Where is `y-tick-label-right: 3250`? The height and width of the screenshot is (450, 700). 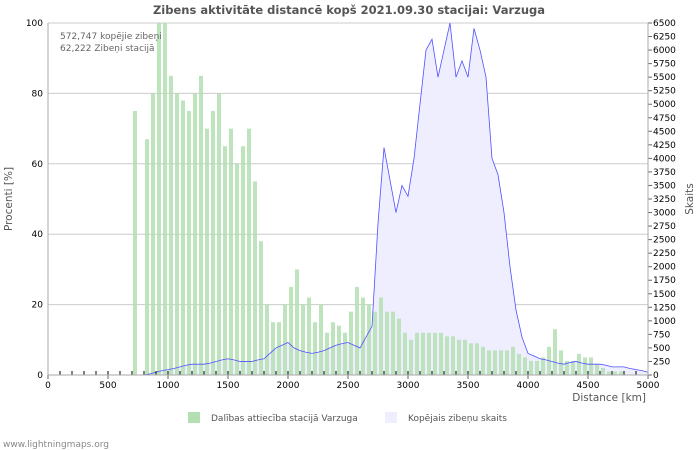 y-tick-label-right: 3250 is located at coordinates (664, 200).